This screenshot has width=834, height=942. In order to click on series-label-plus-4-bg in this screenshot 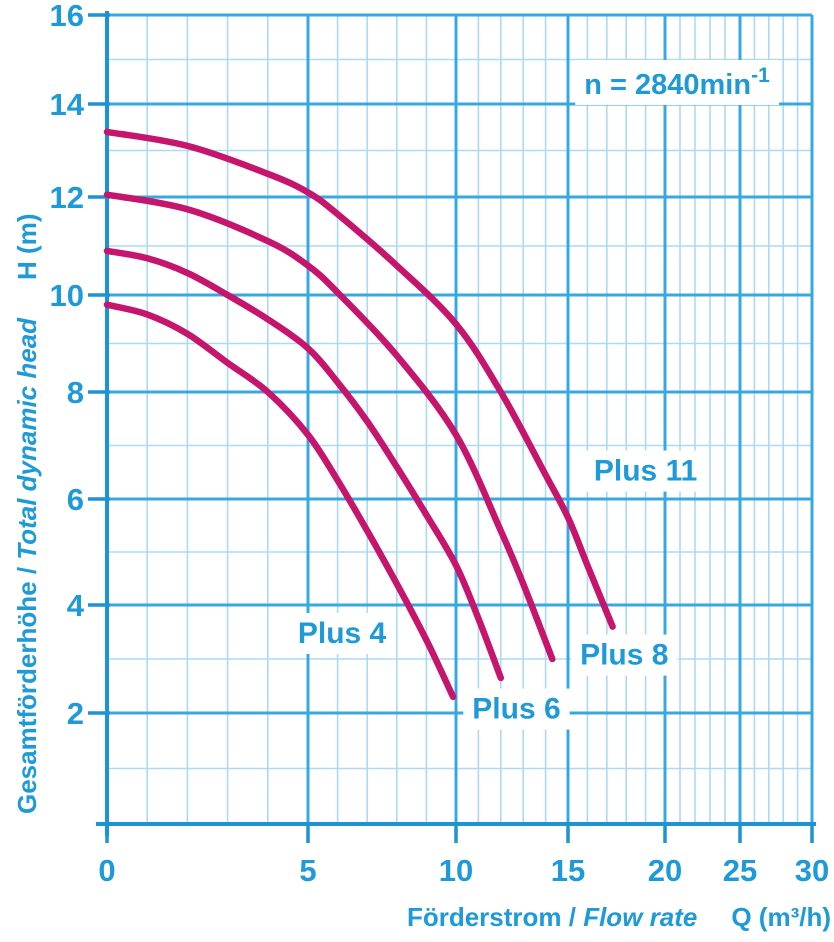, I will do `click(342, 633)`.